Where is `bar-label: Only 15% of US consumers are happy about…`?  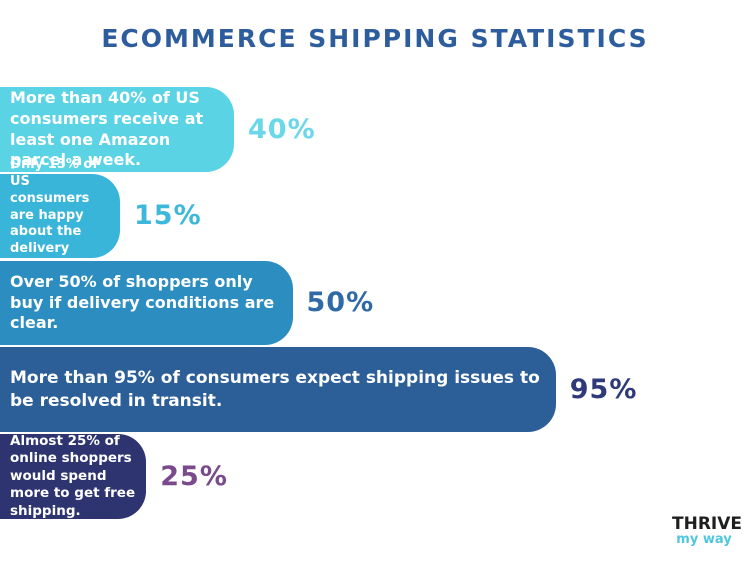 bar-label: Only 15% of US consumers are happy about… is located at coordinates (54, 214).